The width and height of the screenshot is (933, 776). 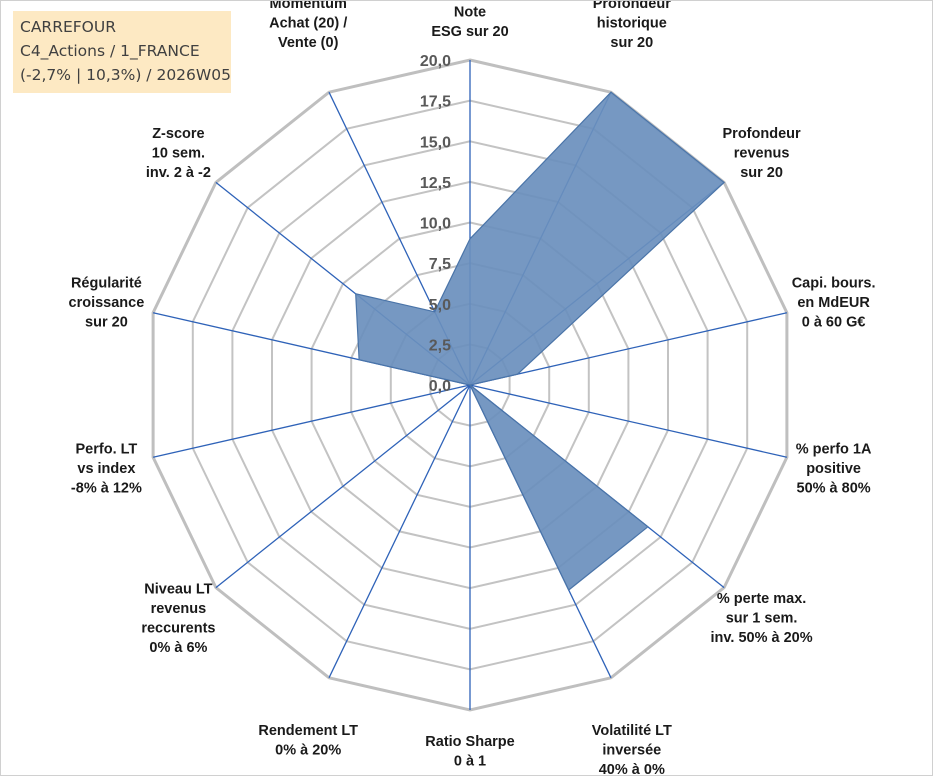 What do you see at coordinates (308, 43) in the screenshot?
I see `axis-label-line: Vente (0)` at bounding box center [308, 43].